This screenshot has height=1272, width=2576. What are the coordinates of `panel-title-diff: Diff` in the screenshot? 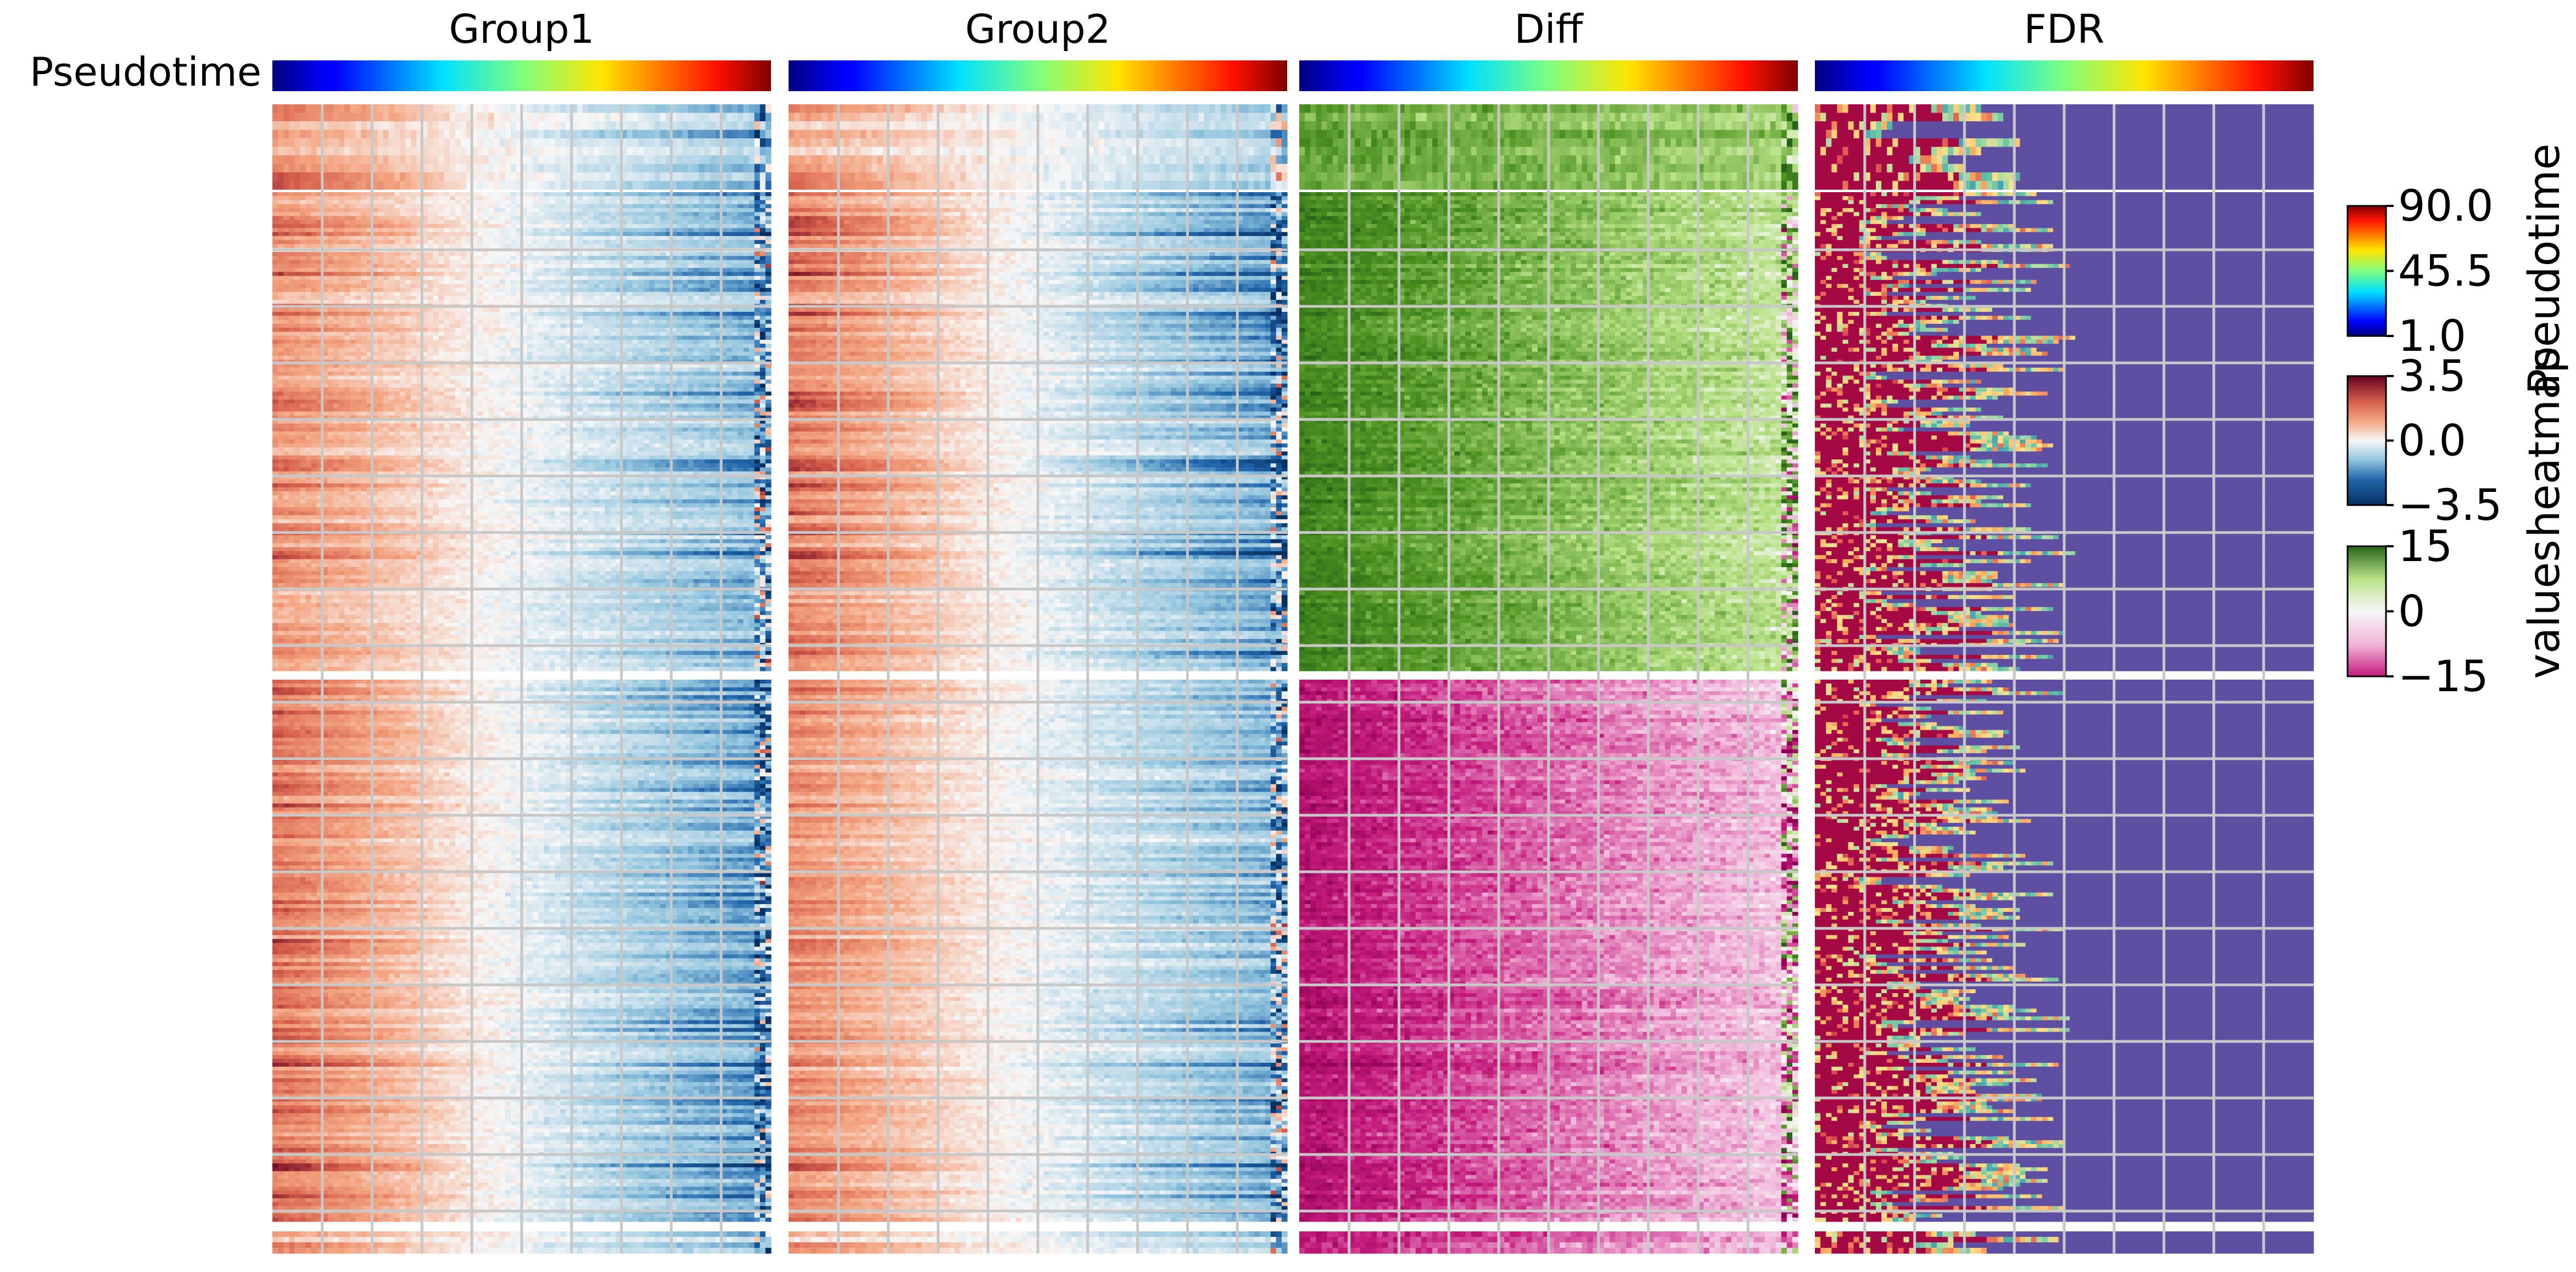 It's located at (1549, 29).